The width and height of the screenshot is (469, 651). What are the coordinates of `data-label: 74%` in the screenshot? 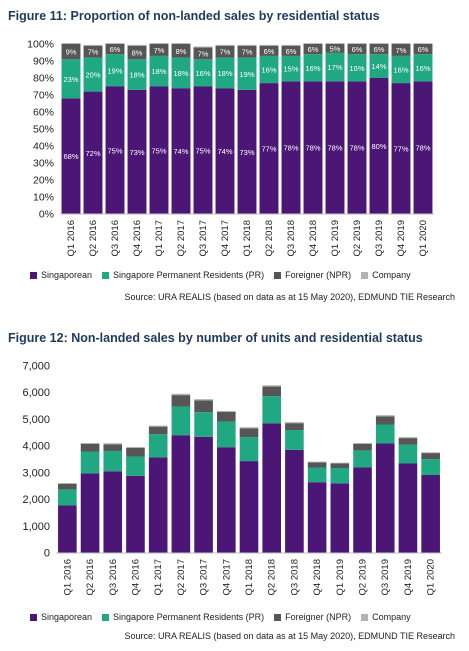 It's located at (180, 151).